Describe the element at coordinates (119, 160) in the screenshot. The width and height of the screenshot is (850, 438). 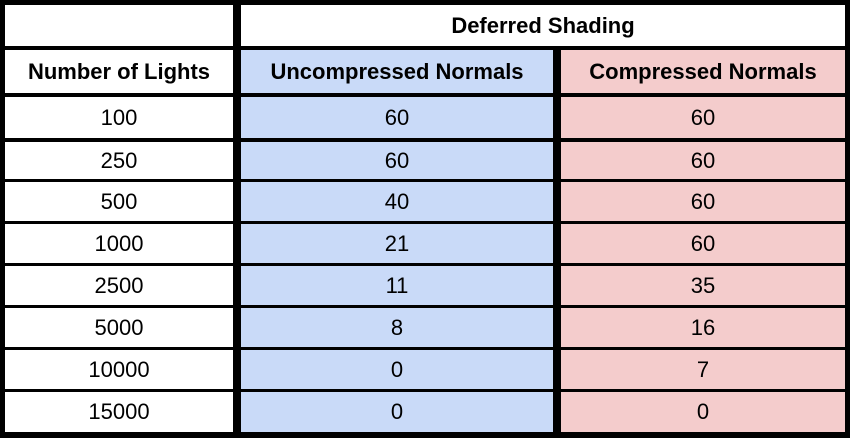
I see `cell-lights: 250` at that location.